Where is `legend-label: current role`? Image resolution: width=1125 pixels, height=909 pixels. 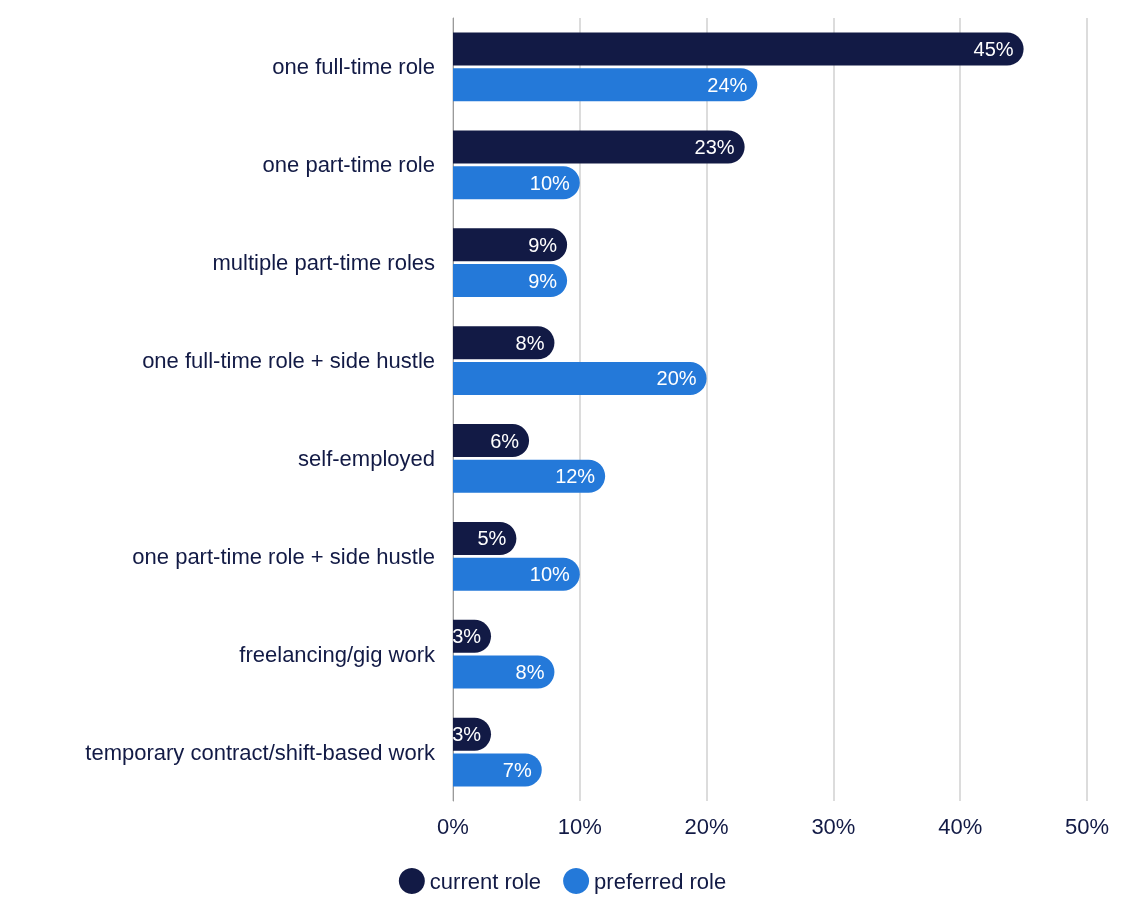
legend-label: current role is located at coordinates (485, 881).